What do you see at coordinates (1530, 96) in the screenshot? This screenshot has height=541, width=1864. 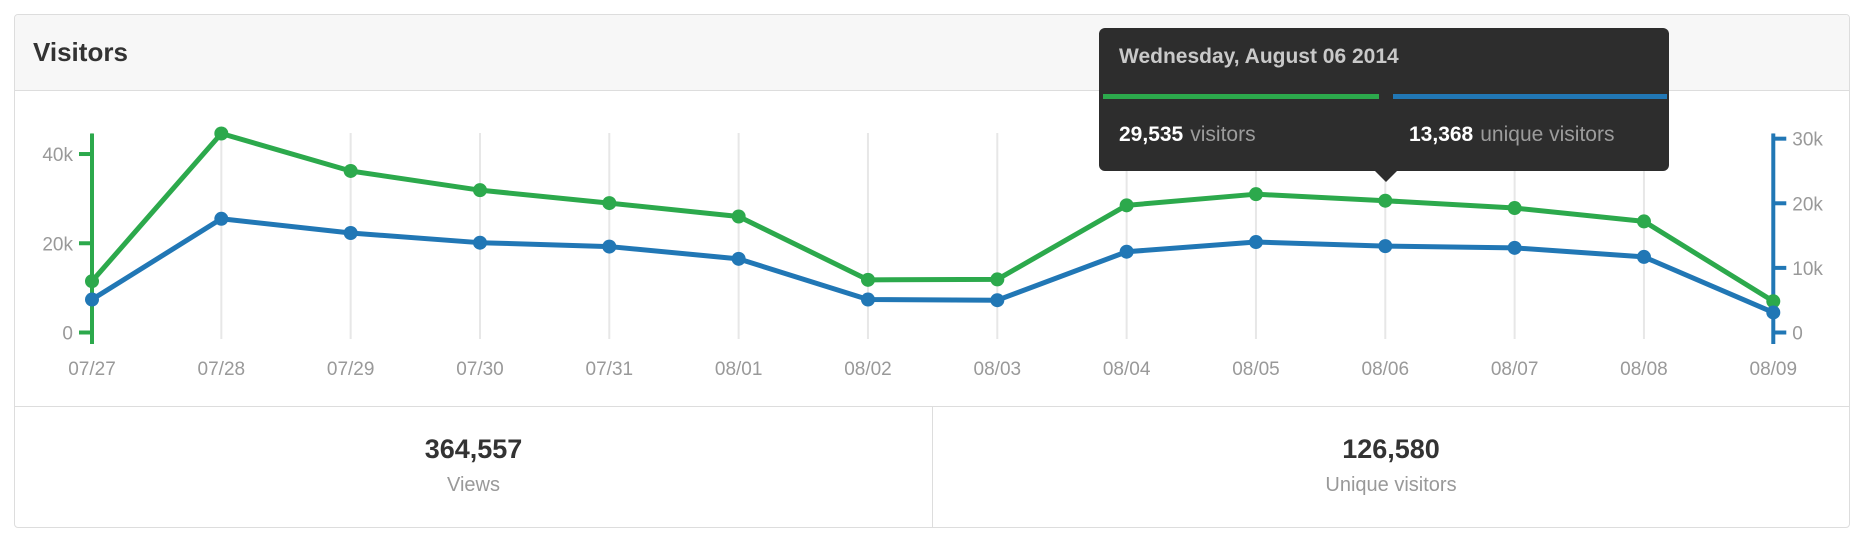 I see `unique-visitors-series-bar` at bounding box center [1530, 96].